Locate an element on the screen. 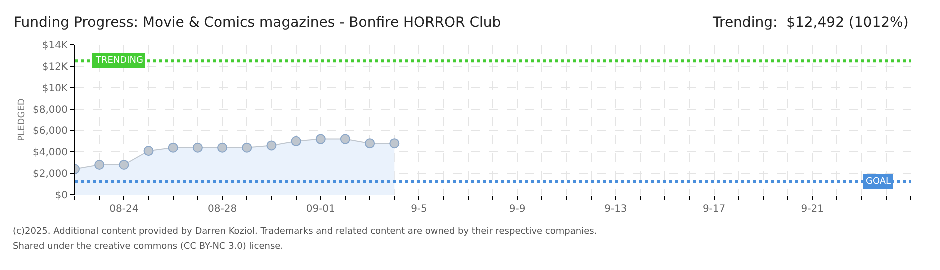 The width and height of the screenshot is (940, 270). x-tick-label: 9-21 is located at coordinates (812, 209).